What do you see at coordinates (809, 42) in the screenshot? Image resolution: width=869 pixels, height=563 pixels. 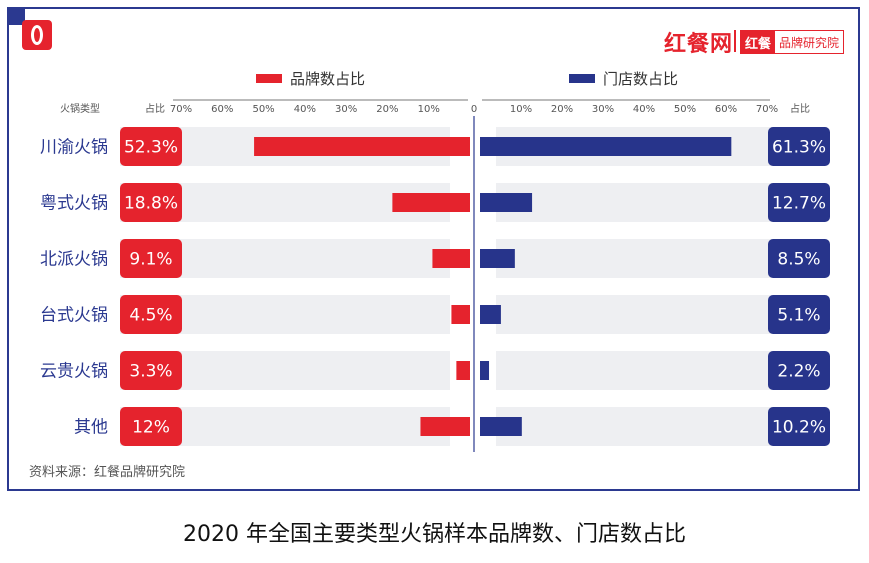 I see `brand-tag-right: 品牌研究院` at bounding box center [809, 42].